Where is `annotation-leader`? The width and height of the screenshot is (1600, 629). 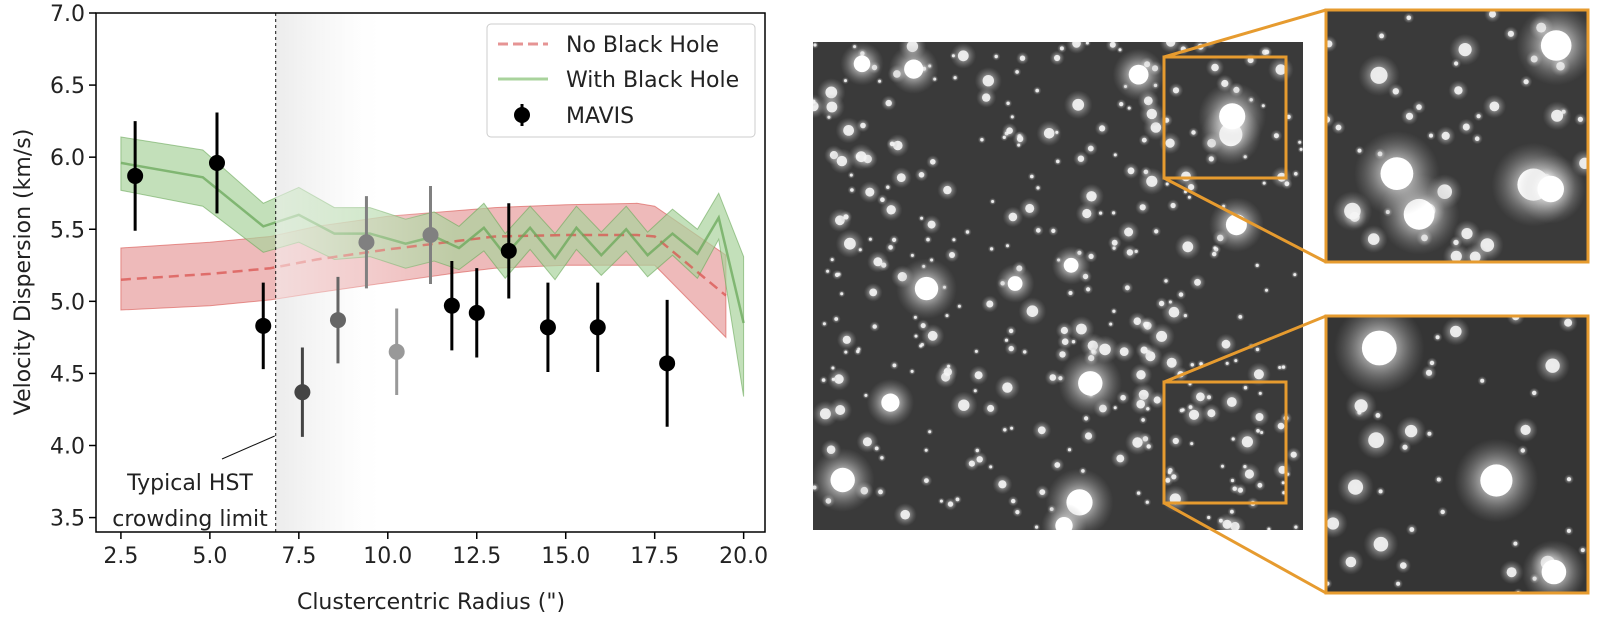 annotation-leader is located at coordinates (248, 447).